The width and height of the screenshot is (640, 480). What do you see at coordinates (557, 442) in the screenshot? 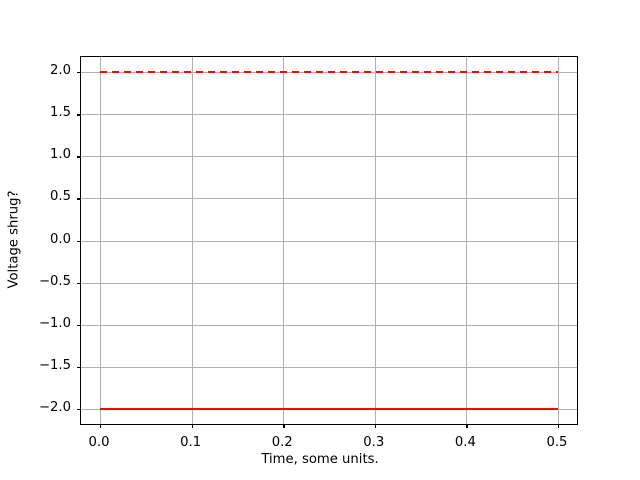
I see `x-tick-label: 0.5` at bounding box center [557, 442].